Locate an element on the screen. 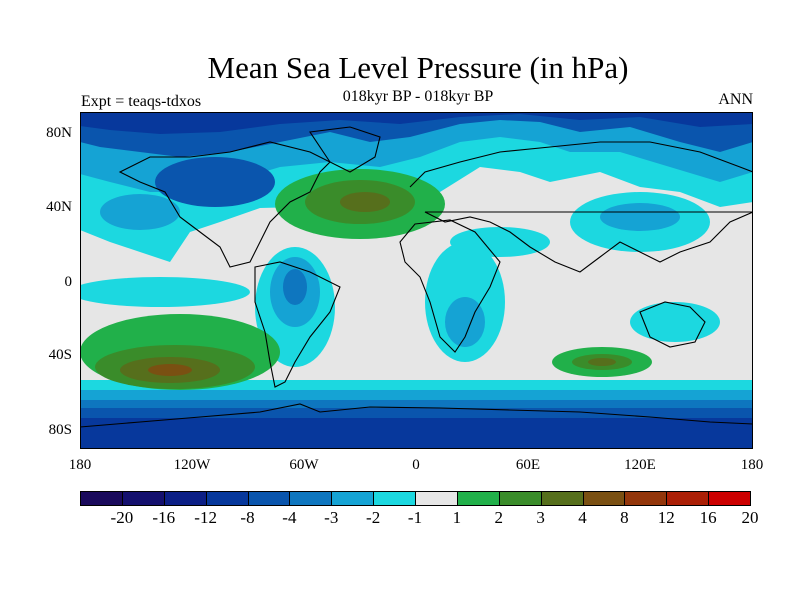  indian-ocean-cyan-band is located at coordinates (500, 242).